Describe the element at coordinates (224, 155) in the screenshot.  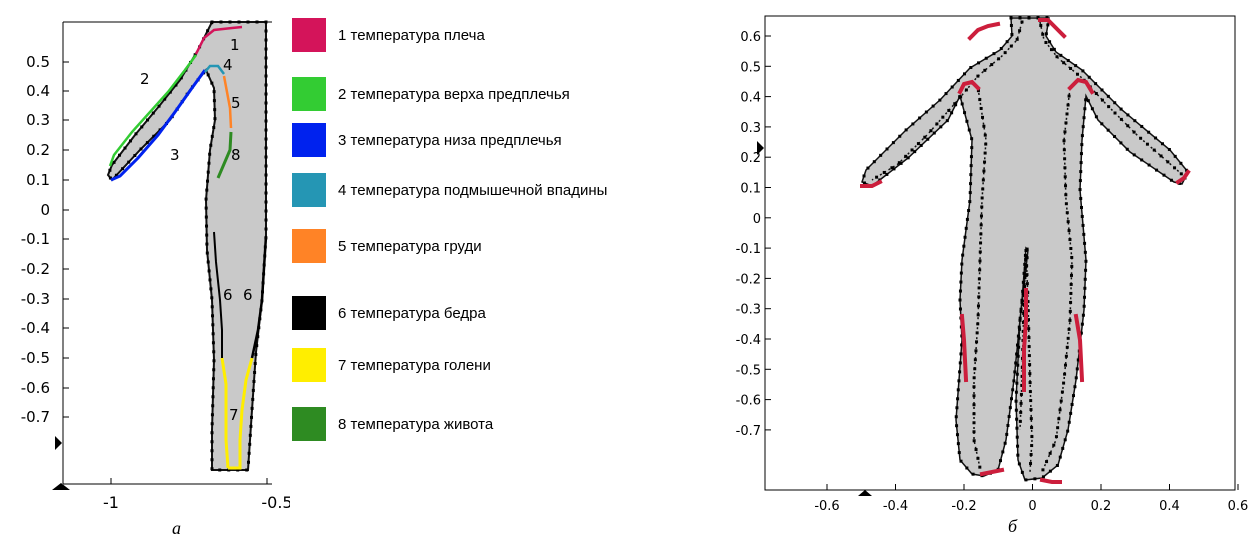
I see `segment-8-abdomen` at that location.